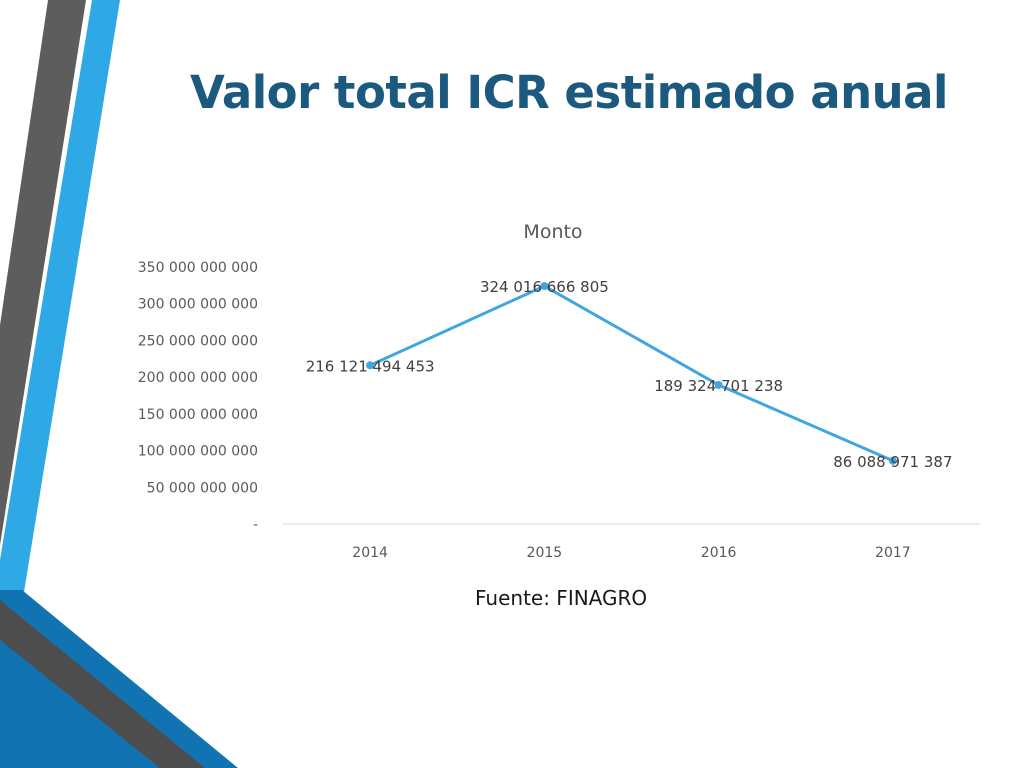 Image resolution: width=1024 pixels, height=768 pixels. Describe the element at coordinates (102, 684) in the screenshot. I see `gray-stripe-bottom` at that location.